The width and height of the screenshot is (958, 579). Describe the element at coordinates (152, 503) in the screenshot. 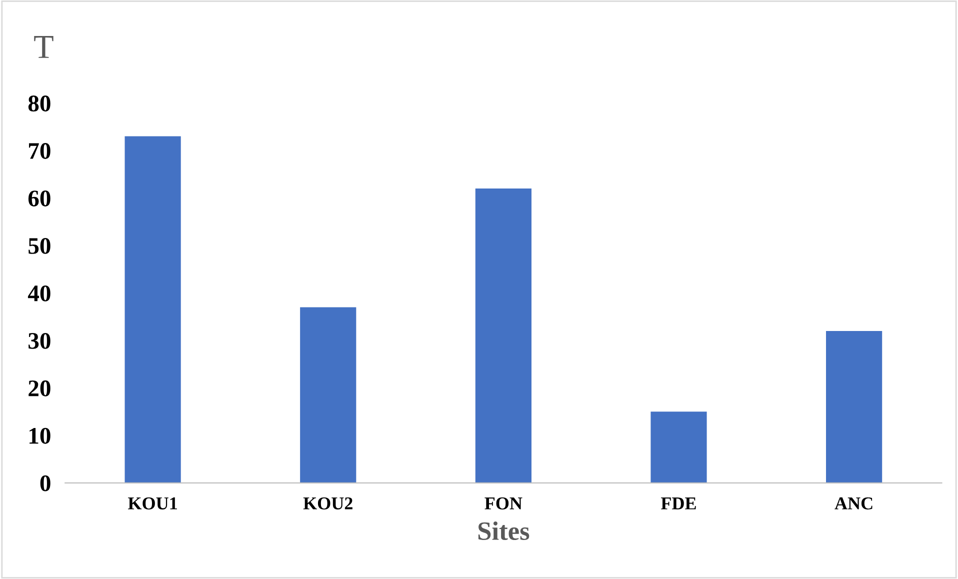

I see `x-tick-label: KOU1` at that location.